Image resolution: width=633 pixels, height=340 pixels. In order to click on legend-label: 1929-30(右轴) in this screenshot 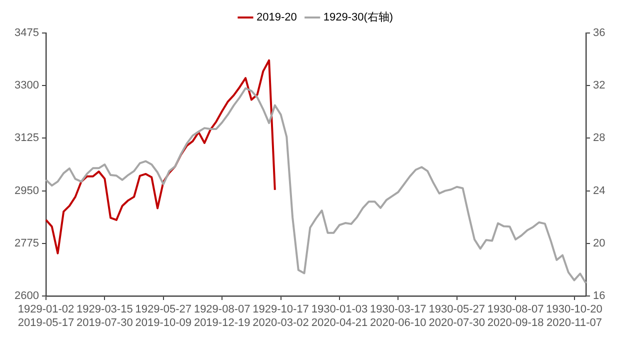, I will do `click(358, 17)`.